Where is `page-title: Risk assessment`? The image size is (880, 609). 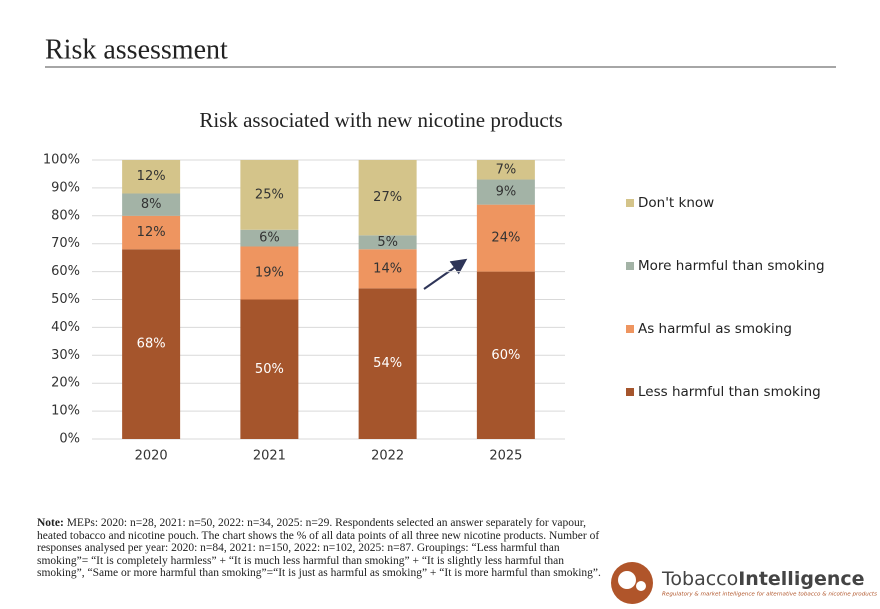 page-title: Risk assessment is located at coordinates (136, 49).